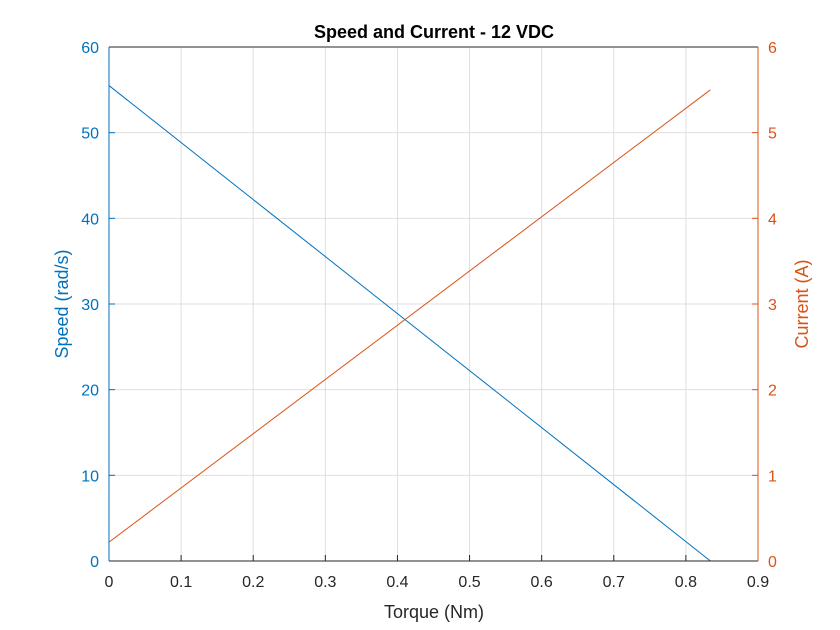  Describe the element at coordinates (772, 219) in the screenshot. I see `y-right-tick-label: 4` at that location.